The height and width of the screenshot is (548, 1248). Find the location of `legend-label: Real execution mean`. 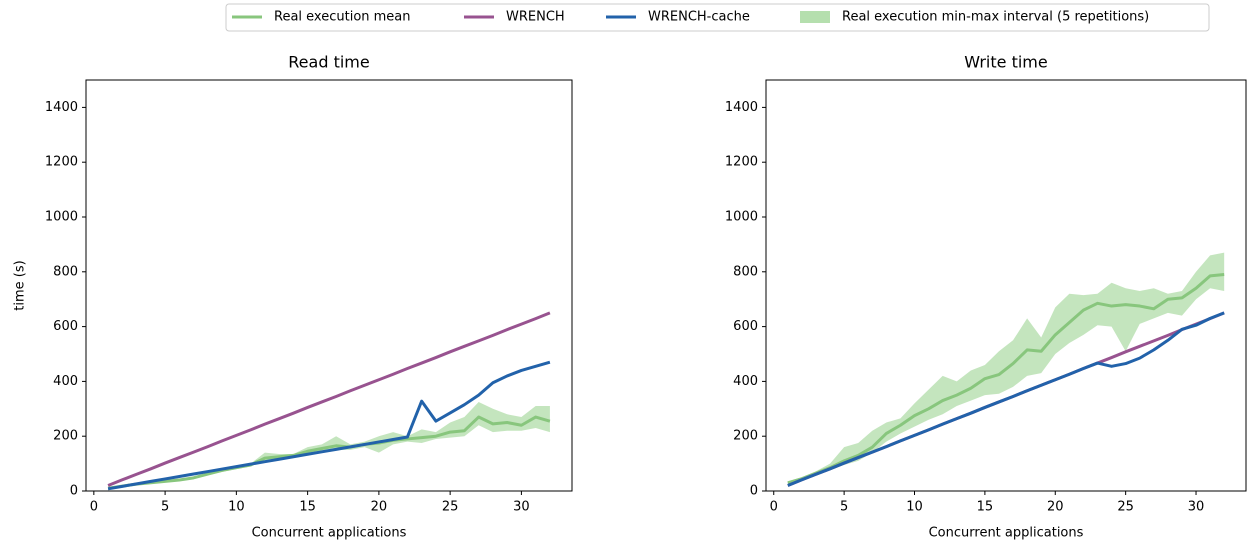

legend-label: Real execution mean is located at coordinates (342, 17).